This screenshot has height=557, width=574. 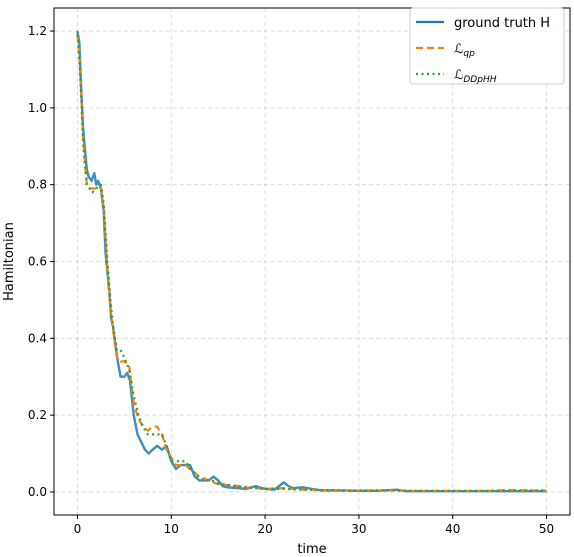 What do you see at coordinates (311, 549) in the screenshot?
I see `x-axis-label: time` at bounding box center [311, 549].